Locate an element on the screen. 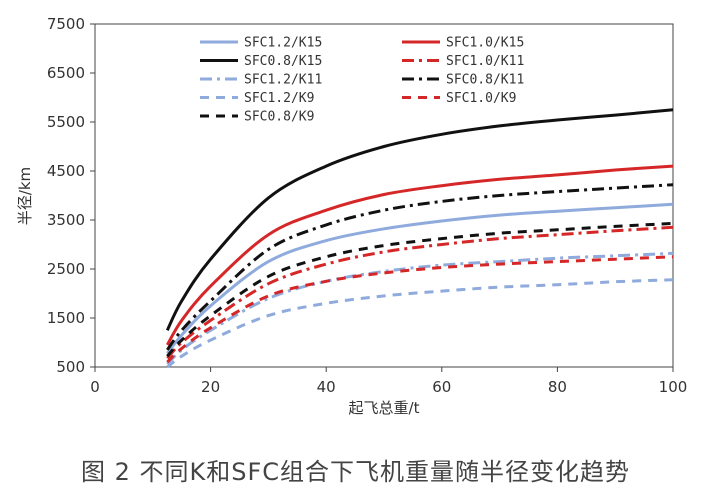 Image resolution: width=711 pixels, height=500 pixels. legend-label: SFC0.8/K15 is located at coordinates (283, 61).